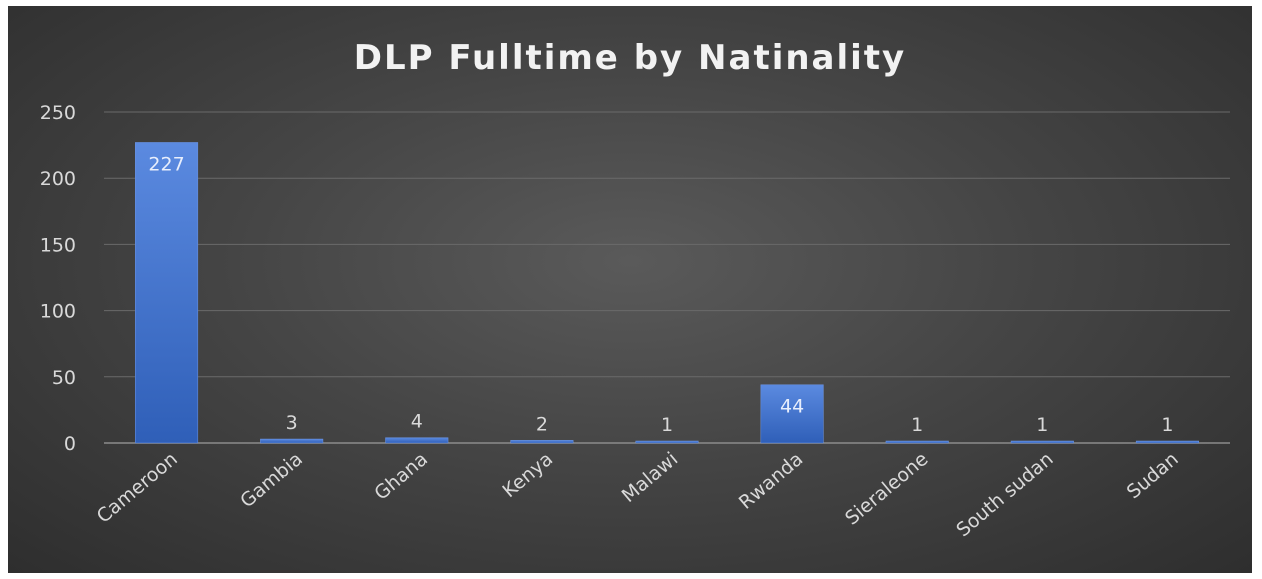  What do you see at coordinates (542, 442) in the screenshot?
I see `bar-kenya` at bounding box center [542, 442].